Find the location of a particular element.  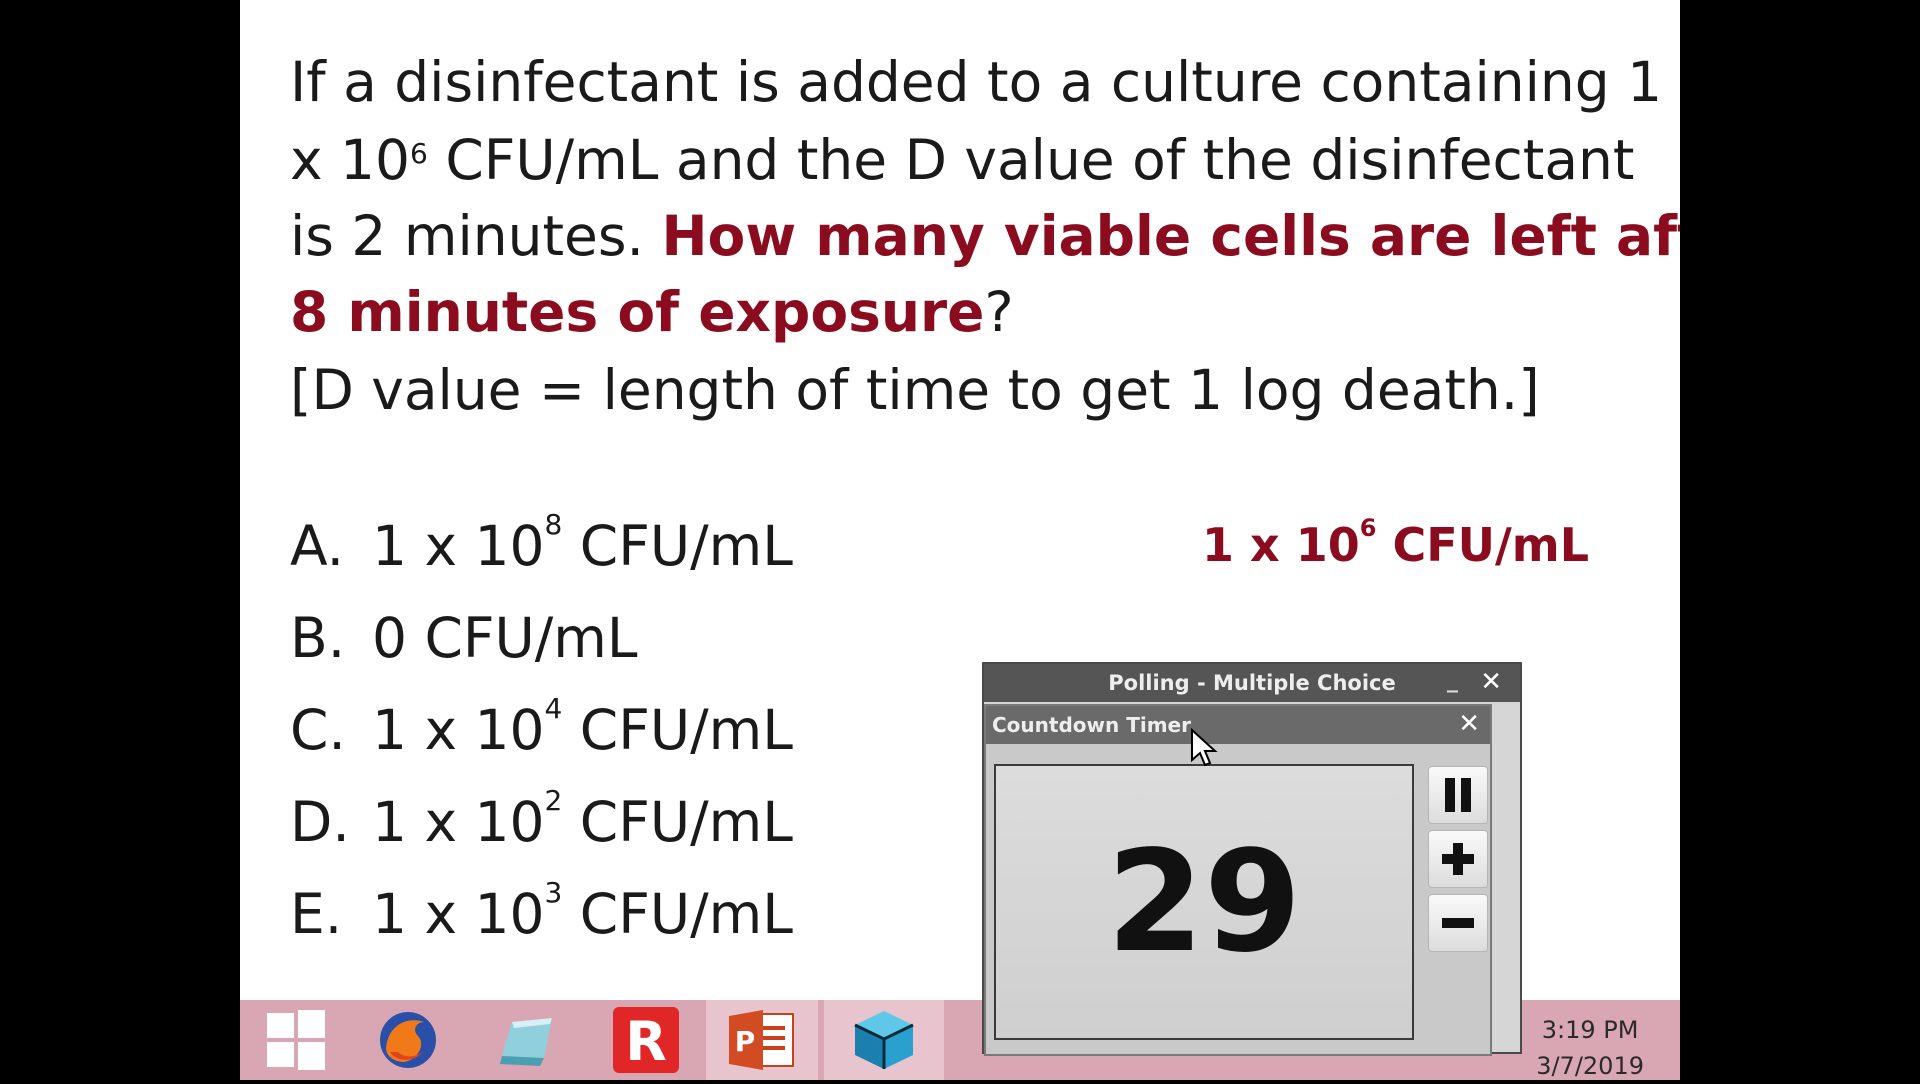

mouse-cursor-icon is located at coordinates (1204, 747).